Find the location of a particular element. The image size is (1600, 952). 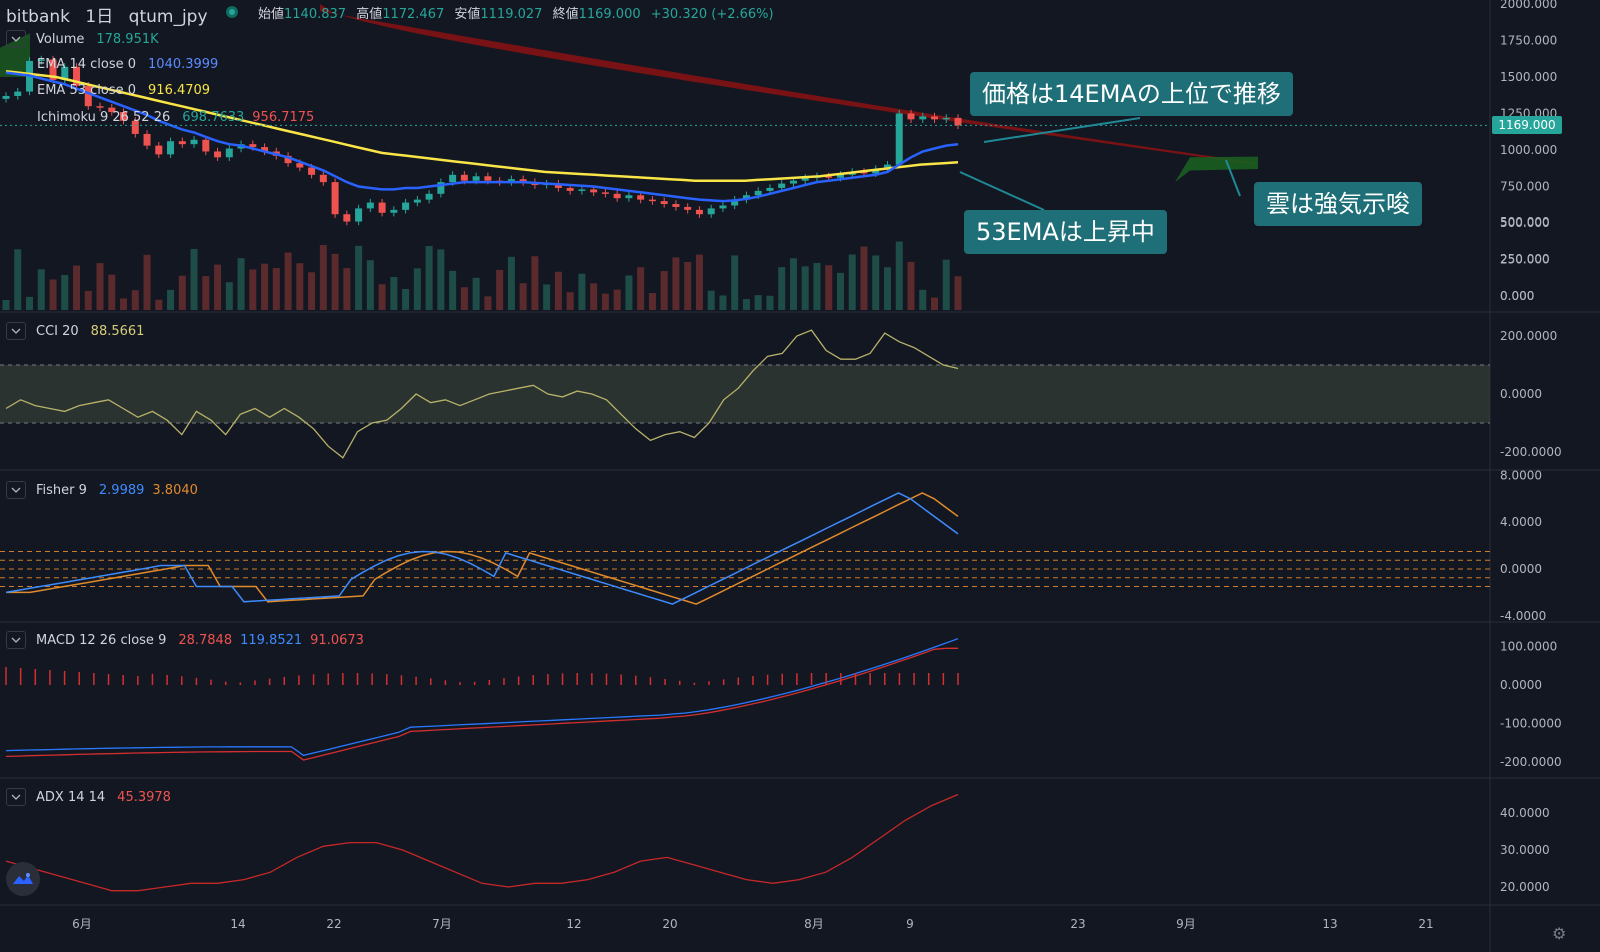

cci-line is located at coordinates (482, 394).